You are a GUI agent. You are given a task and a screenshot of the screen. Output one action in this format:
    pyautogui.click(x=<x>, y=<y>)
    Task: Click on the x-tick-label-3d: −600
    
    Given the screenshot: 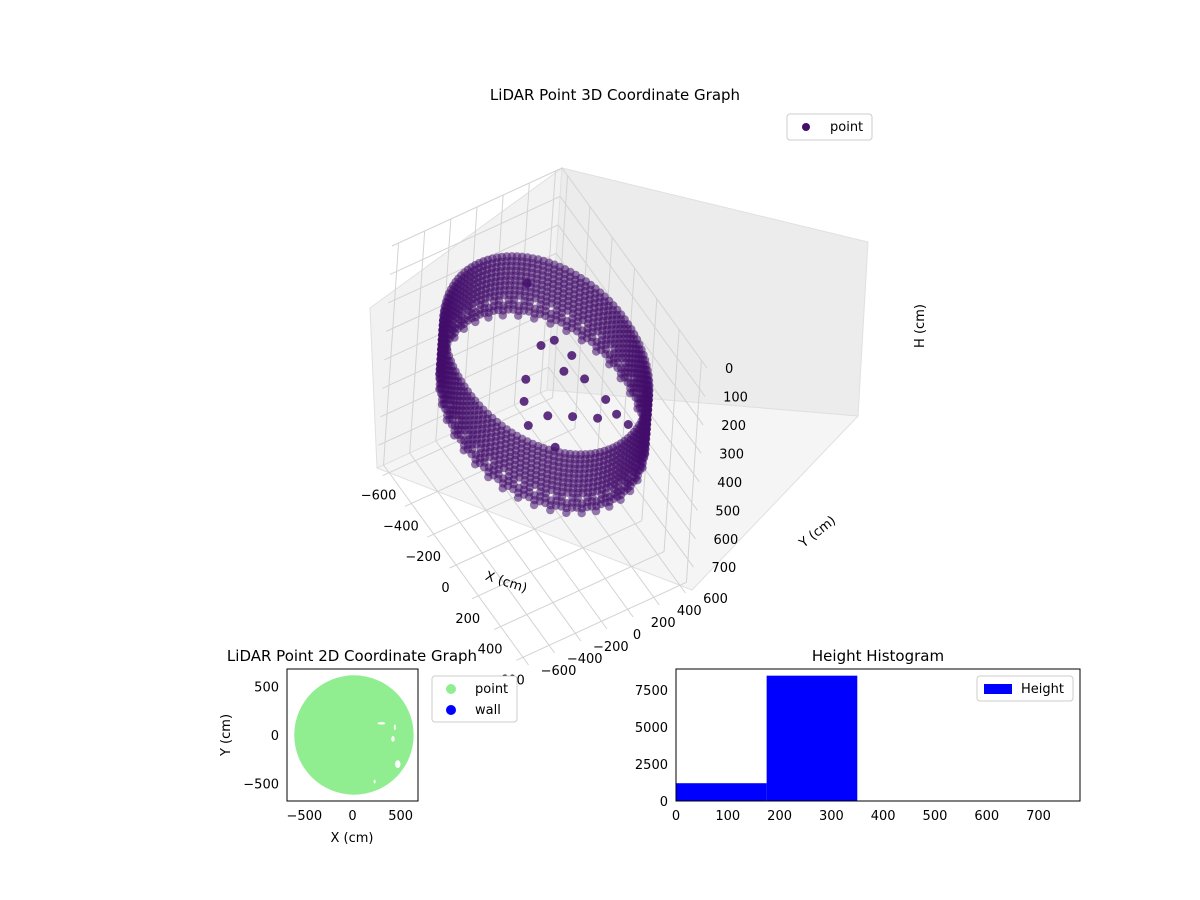 What is the action you would take?
    pyautogui.click(x=379, y=496)
    